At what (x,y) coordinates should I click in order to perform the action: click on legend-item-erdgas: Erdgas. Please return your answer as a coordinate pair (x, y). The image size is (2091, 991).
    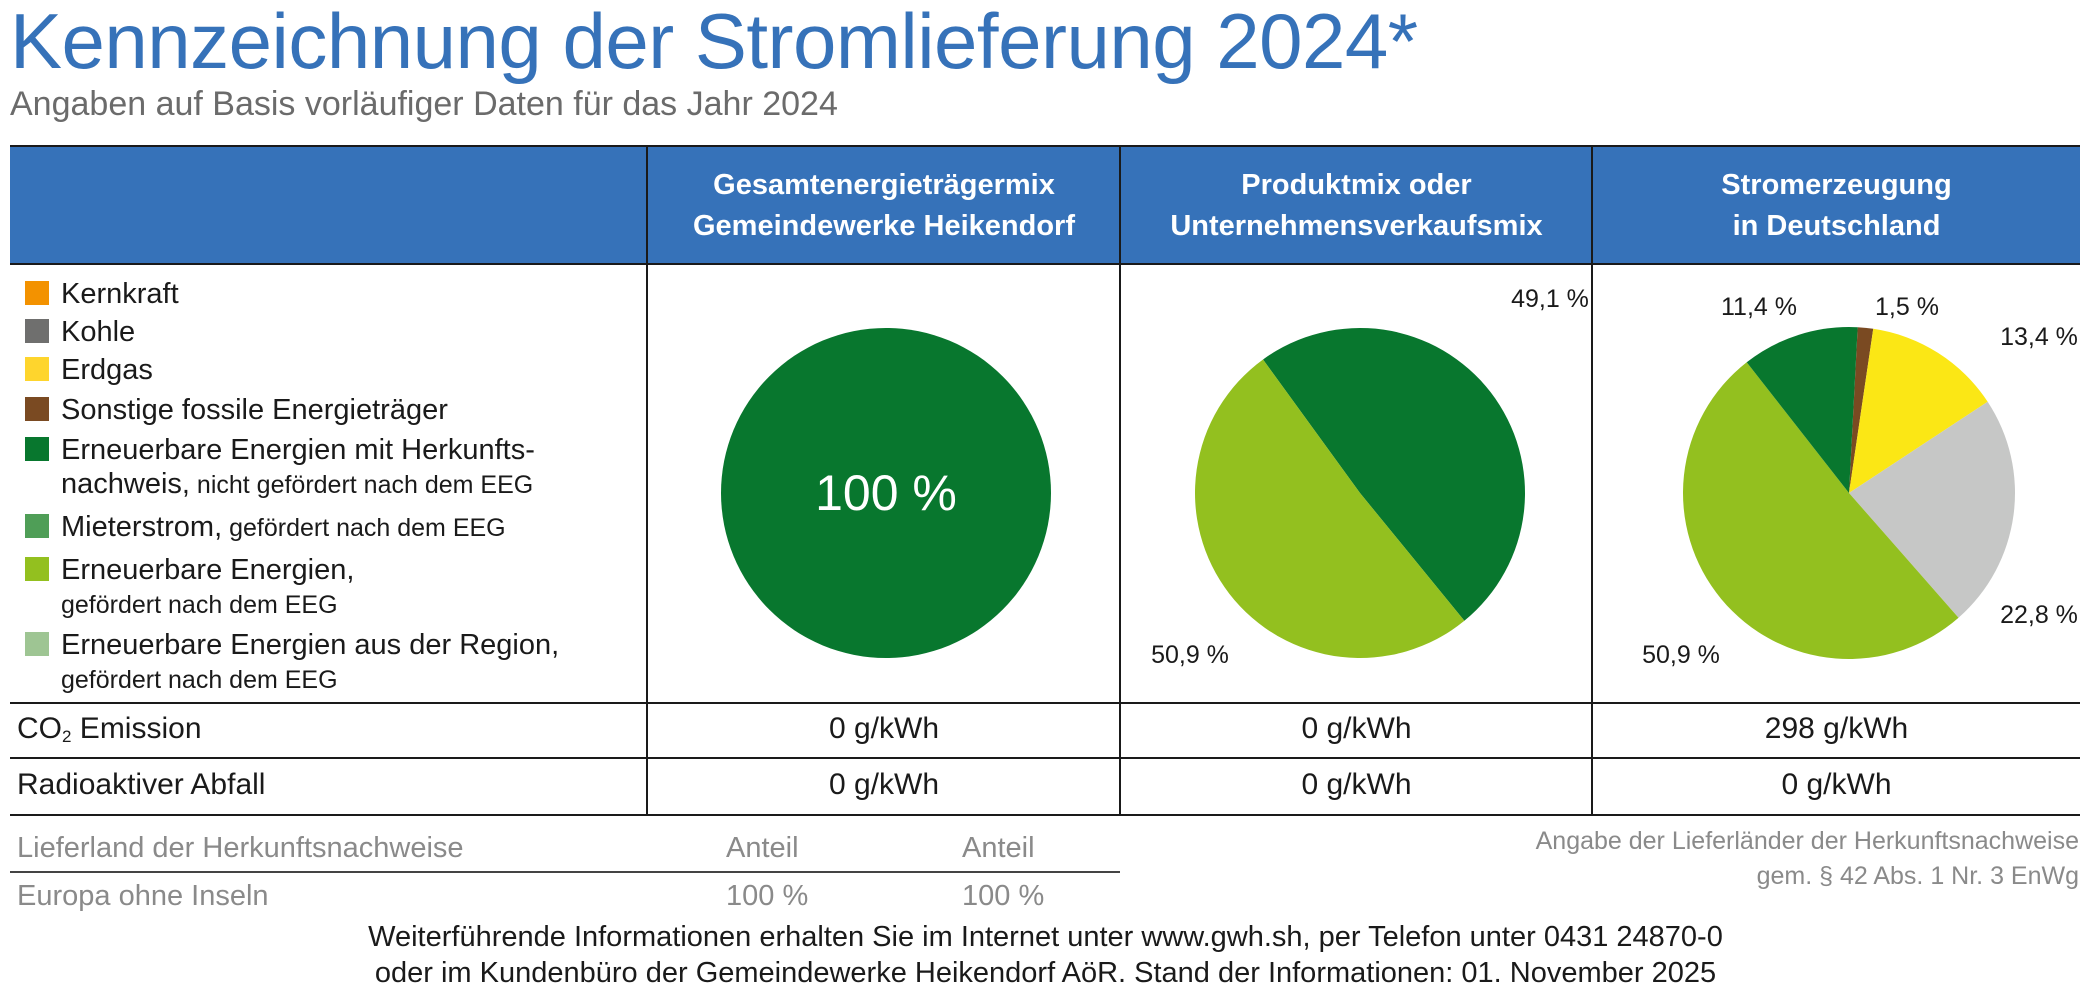
    Looking at the image, I should click on (89, 370).